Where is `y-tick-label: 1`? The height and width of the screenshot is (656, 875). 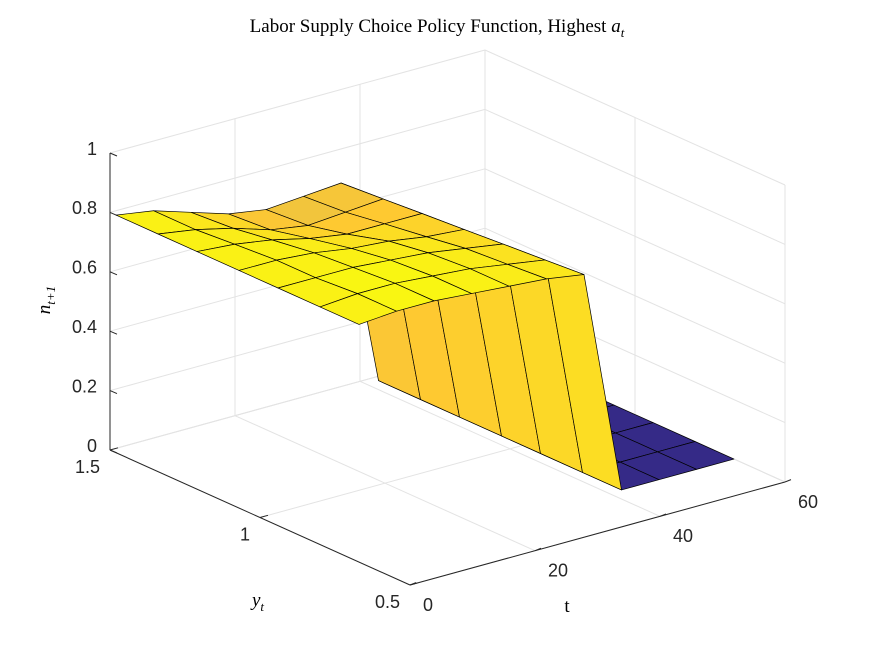 y-tick-label: 1 is located at coordinates (245, 534).